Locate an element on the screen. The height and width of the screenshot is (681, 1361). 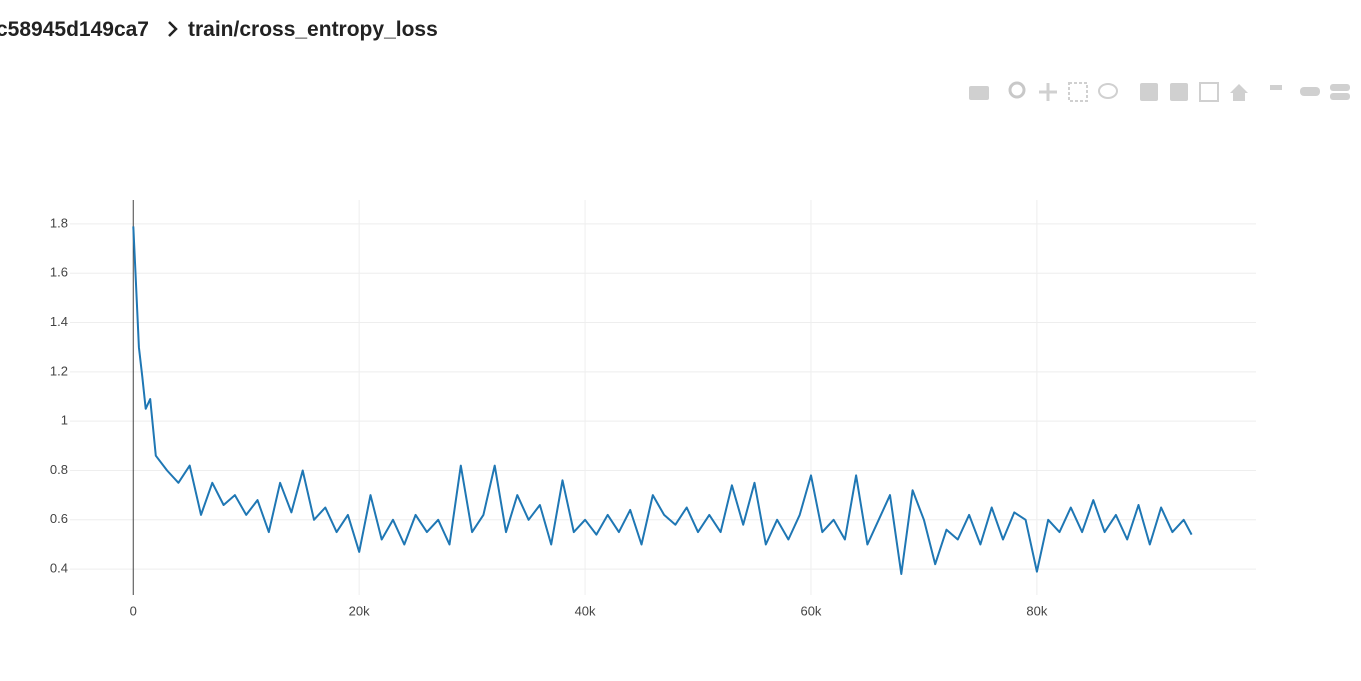
x-tick-label: 20k is located at coordinates (359, 610).